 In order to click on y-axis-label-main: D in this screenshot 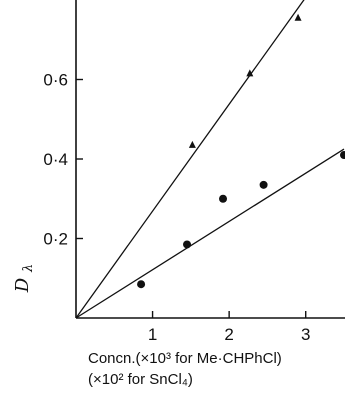, I will do `click(22, 285)`.